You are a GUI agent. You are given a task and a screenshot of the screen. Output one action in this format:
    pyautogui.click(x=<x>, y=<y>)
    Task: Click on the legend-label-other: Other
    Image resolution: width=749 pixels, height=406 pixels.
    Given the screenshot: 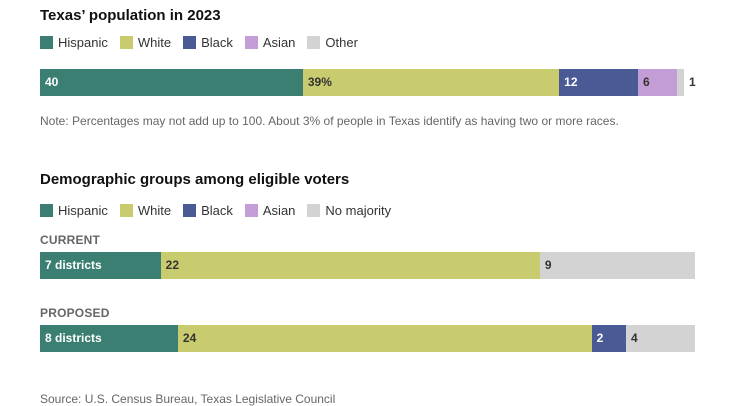 What is the action you would take?
    pyautogui.click(x=341, y=42)
    